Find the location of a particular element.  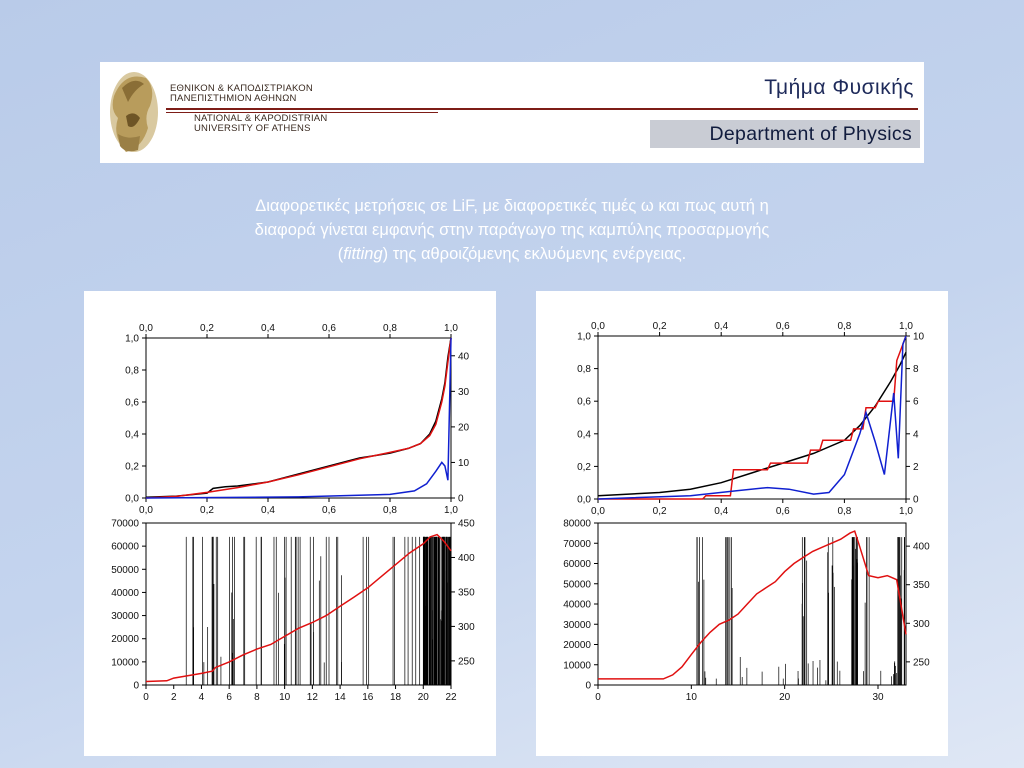

right-top-series-blue is located at coordinates (752, 417).